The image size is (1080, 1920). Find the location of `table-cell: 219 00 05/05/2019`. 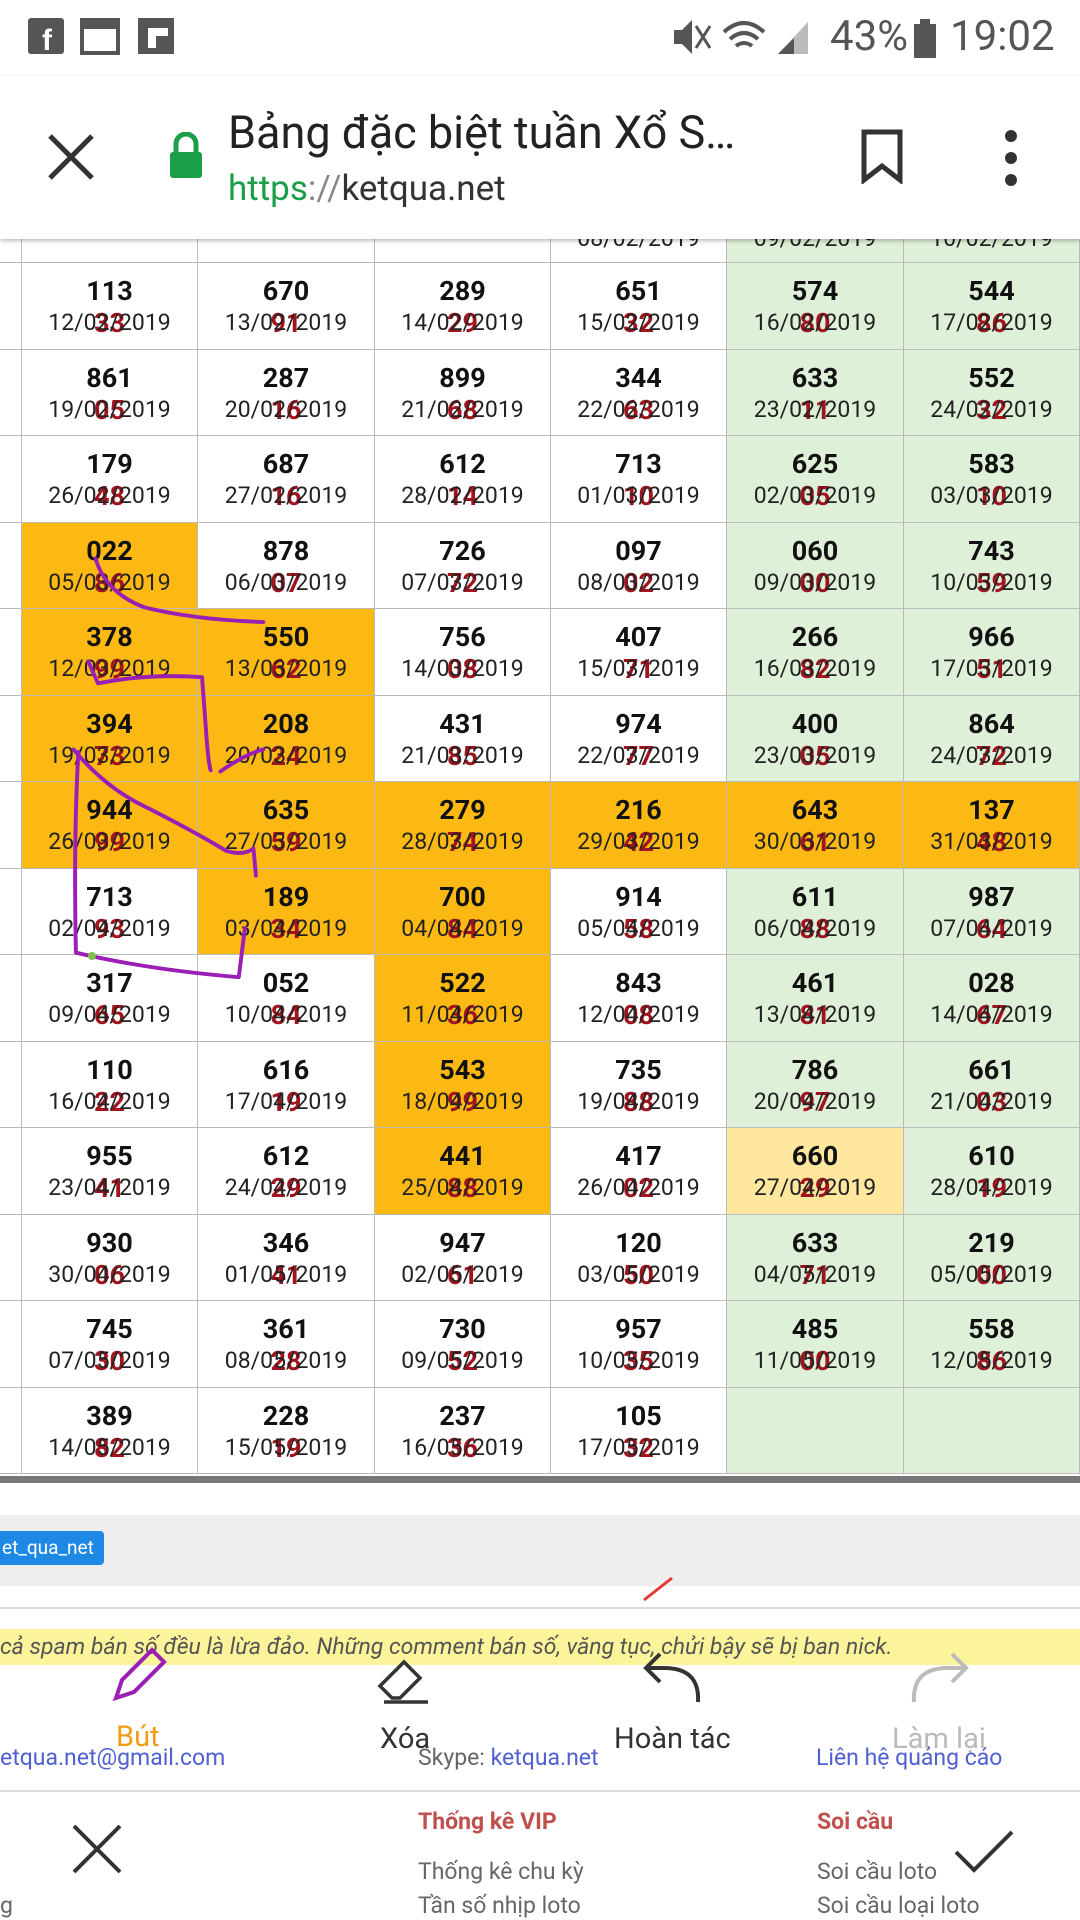

table-cell: 219 00 05/05/2019 is located at coordinates (992, 1257).